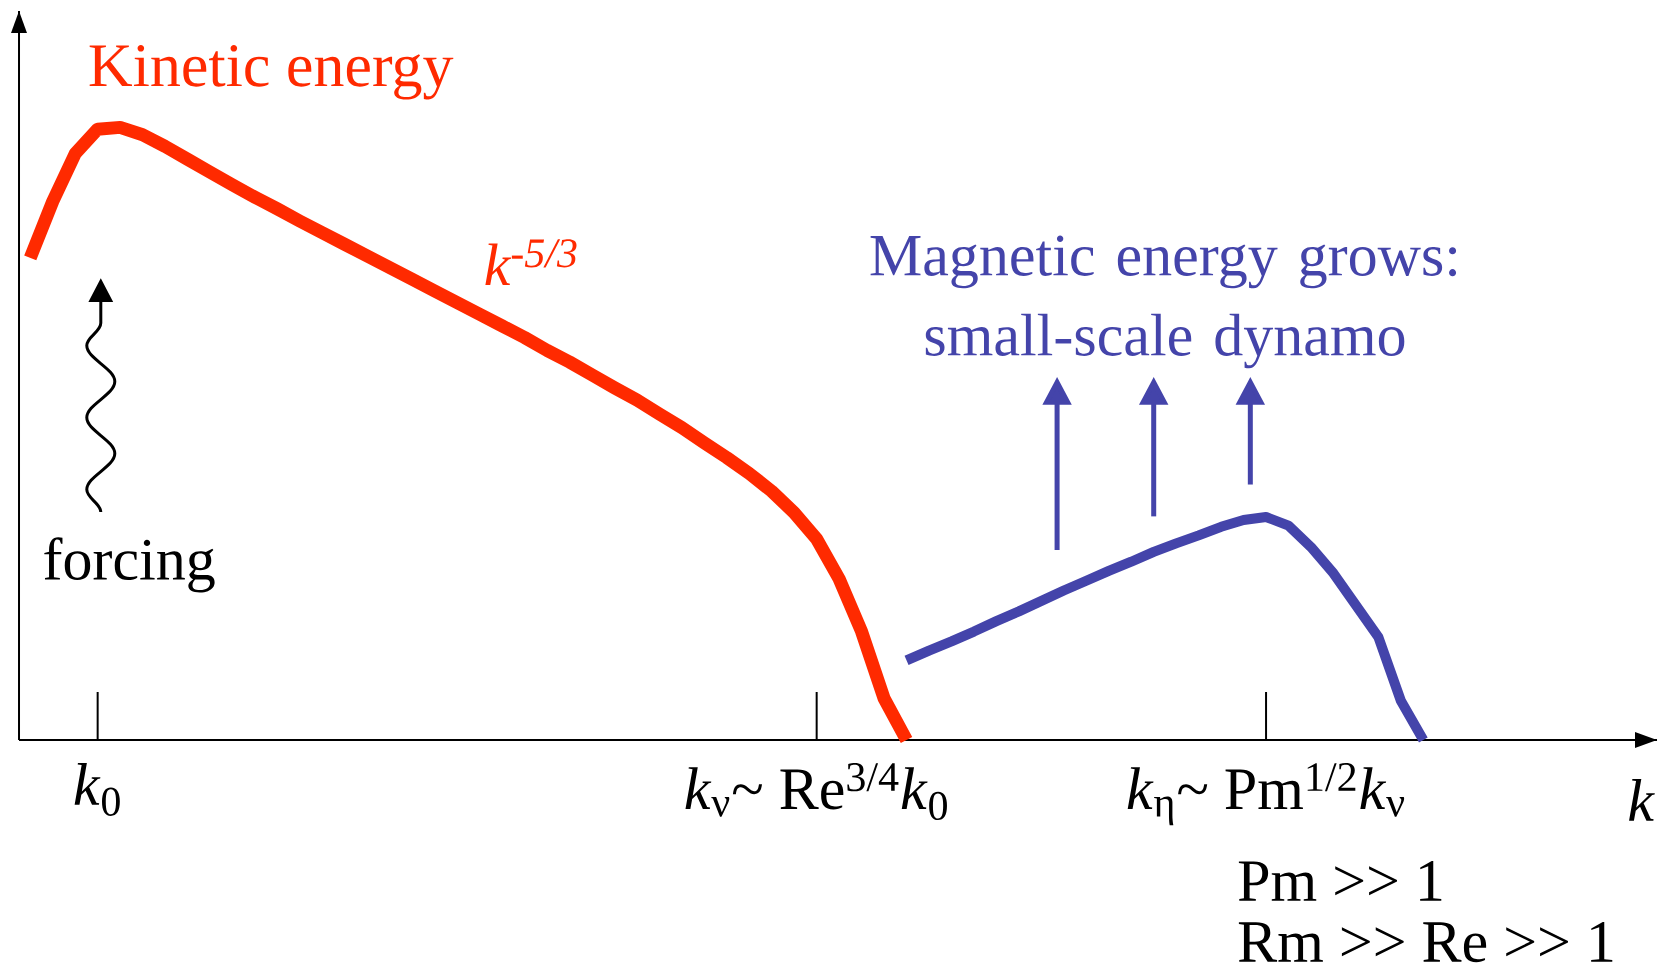 This screenshot has height=968, width=1666. Describe the element at coordinates (1340, 881) in the screenshot. I see `text: Pm >> 1` at that location.